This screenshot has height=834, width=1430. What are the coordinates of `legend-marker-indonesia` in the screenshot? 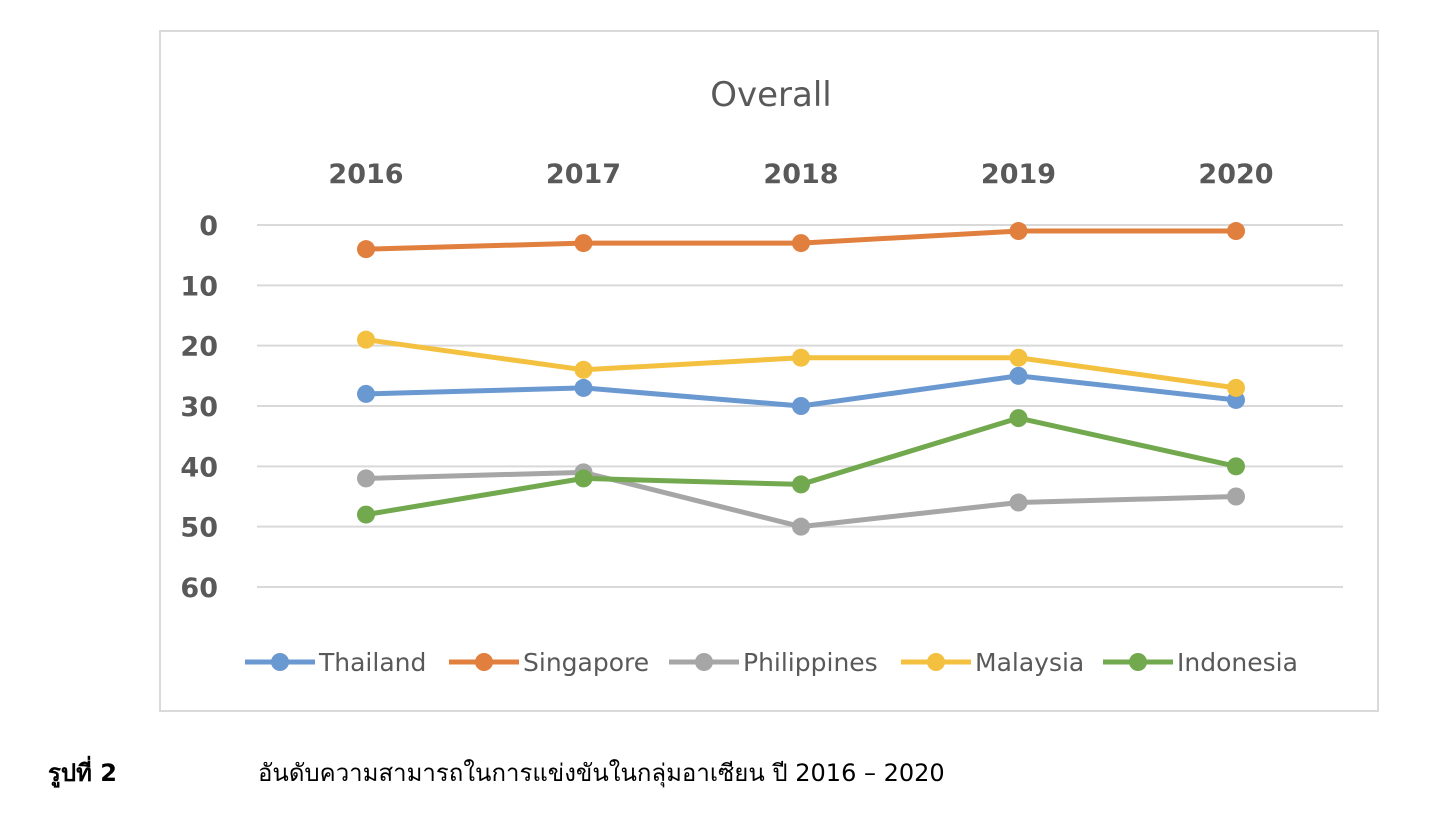 It's located at (1138, 662).